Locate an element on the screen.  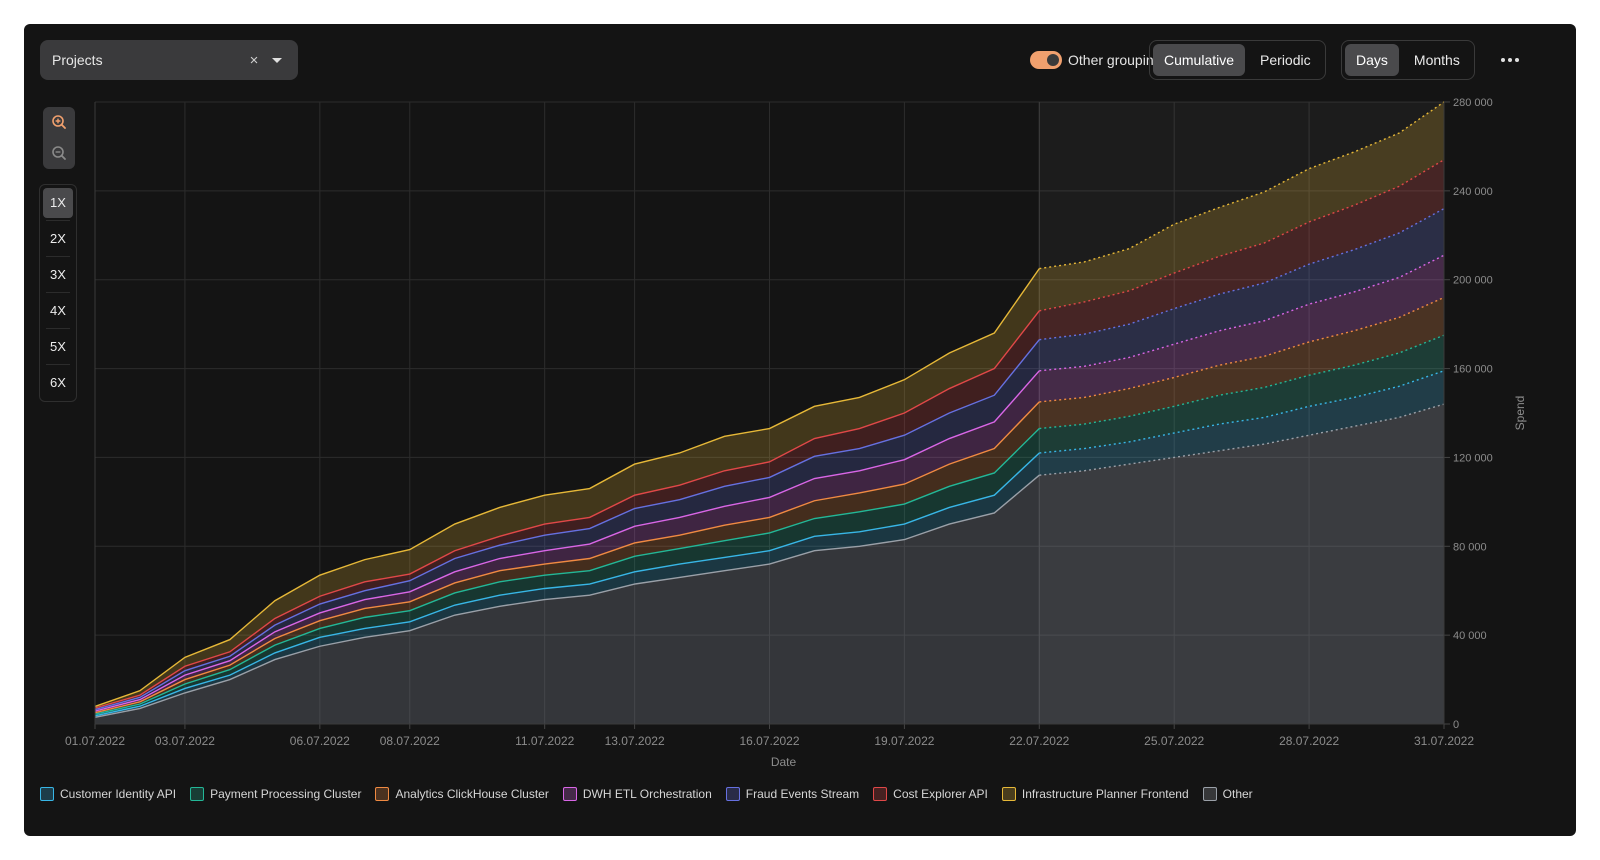
period-segmented-control: Days Months is located at coordinates (1408, 60).